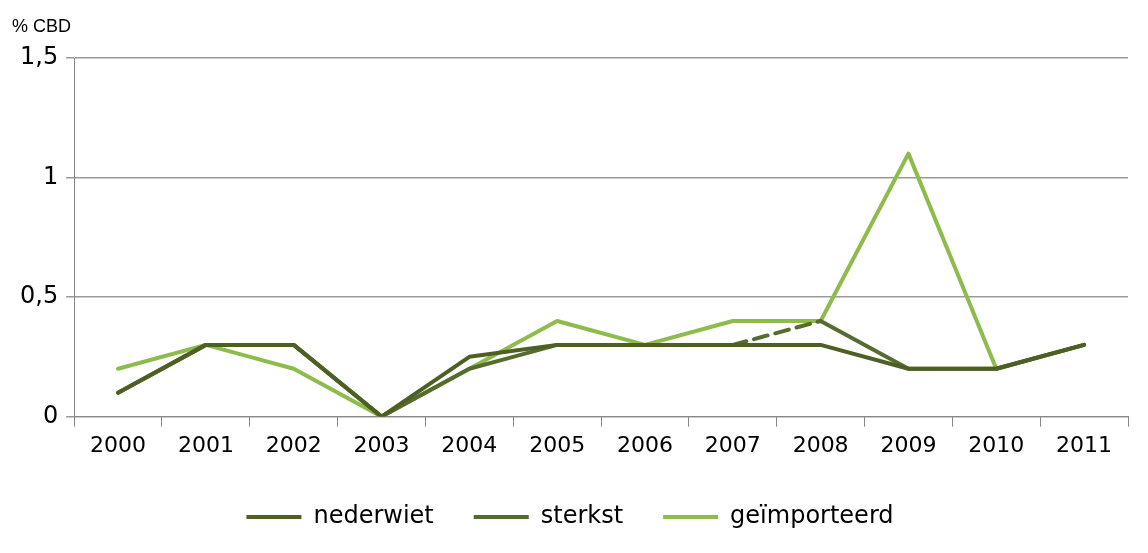 This screenshot has height=553, width=1148. I want to click on y-tick-label: 0, so click(50, 414).